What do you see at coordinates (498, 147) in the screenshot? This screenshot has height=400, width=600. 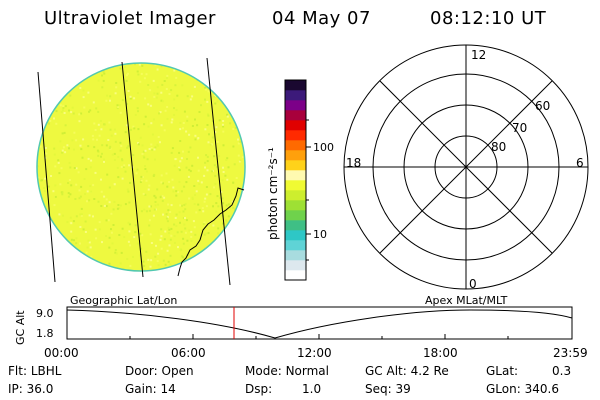 I see `polar-label-lat-80: 80` at bounding box center [498, 147].